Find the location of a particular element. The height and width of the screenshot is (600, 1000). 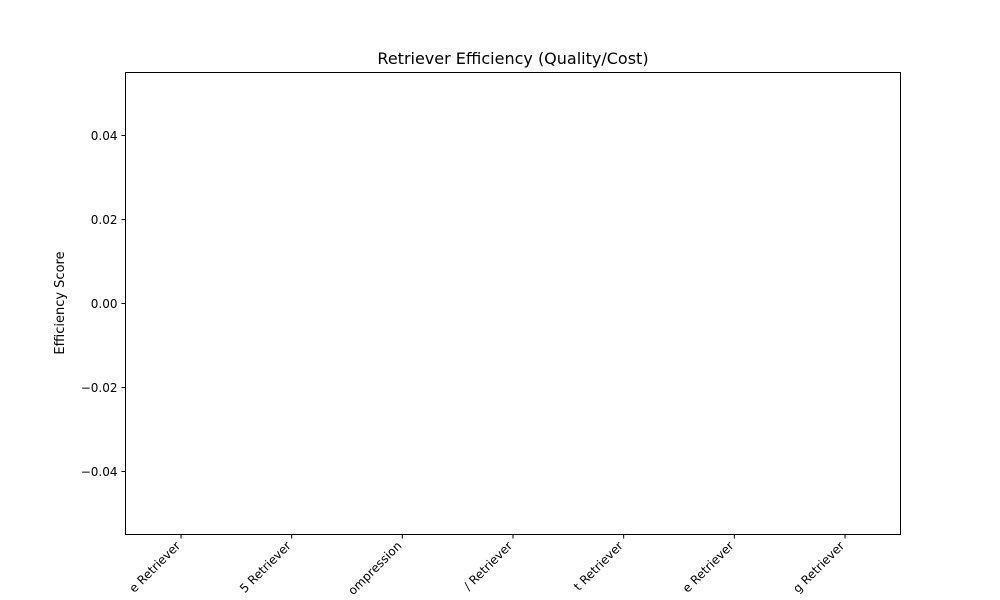

y-tick-label: −0.04 is located at coordinates (99, 472).